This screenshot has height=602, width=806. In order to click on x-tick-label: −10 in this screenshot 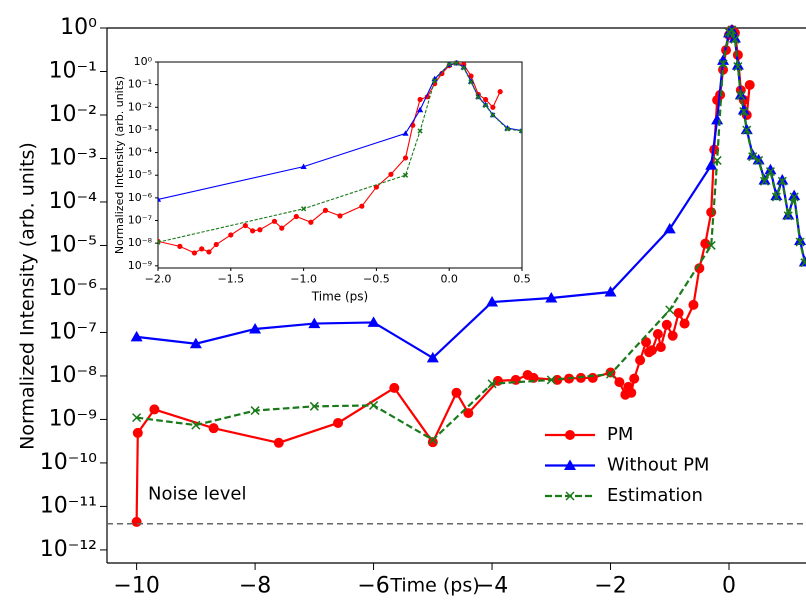, I will do `click(136, 586)`.